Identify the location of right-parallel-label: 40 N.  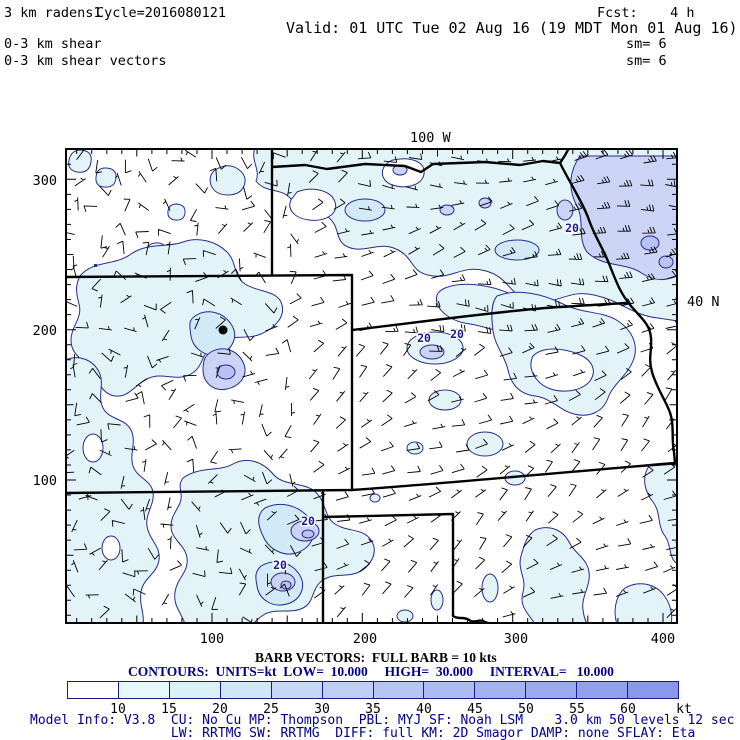
(703, 302).